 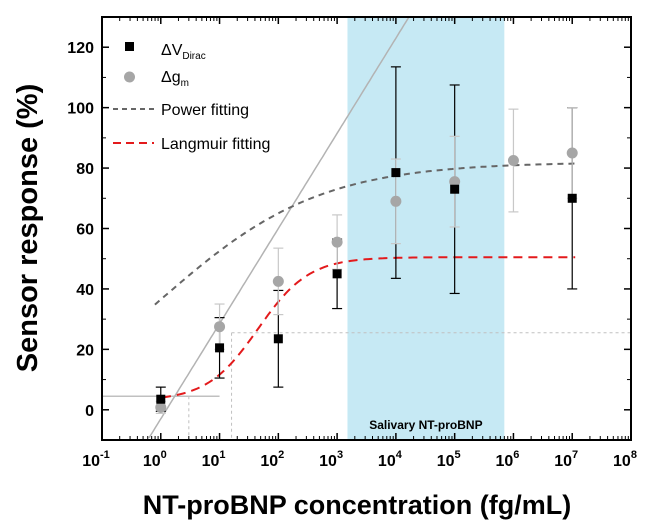 What do you see at coordinates (507, 459) in the screenshot?
I see `x-tick-label: 10⁶` at bounding box center [507, 459].